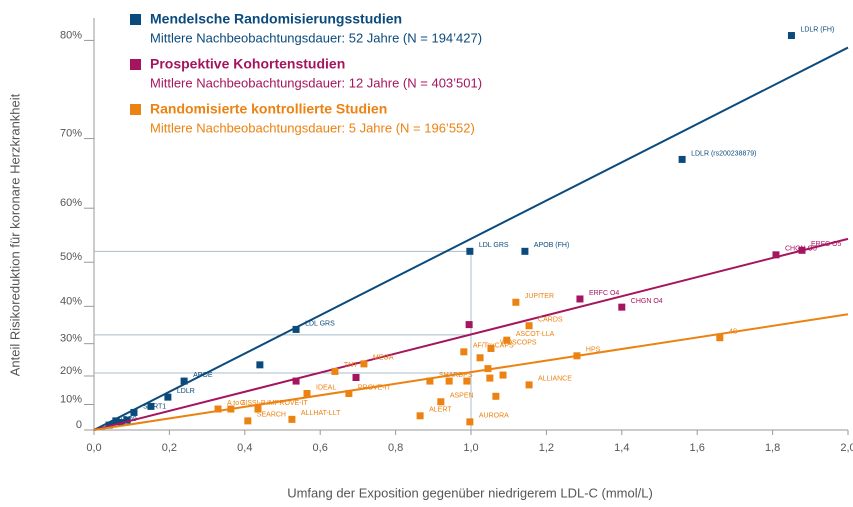 This screenshot has height=507, width=853. I want to click on point-label: APOB (FH), so click(551, 245).